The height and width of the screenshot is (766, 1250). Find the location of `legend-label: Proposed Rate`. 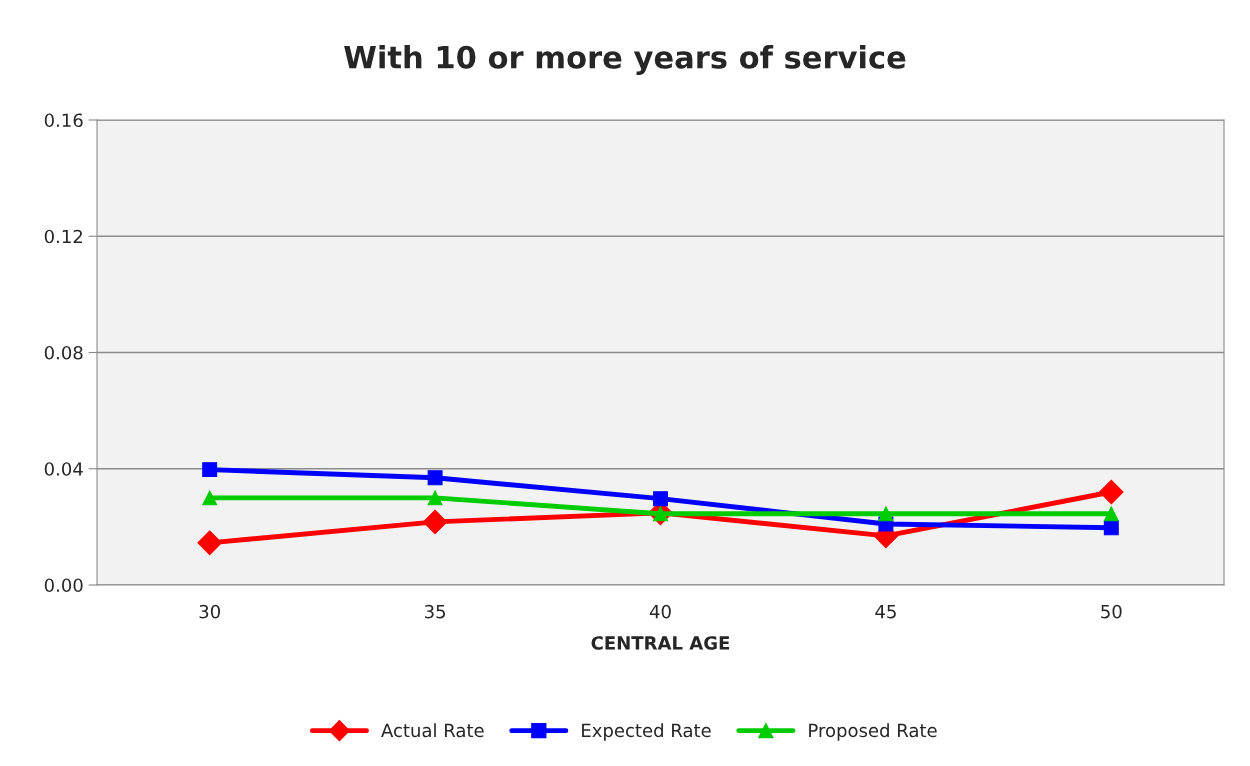

legend-label: Proposed Rate is located at coordinates (873, 732).